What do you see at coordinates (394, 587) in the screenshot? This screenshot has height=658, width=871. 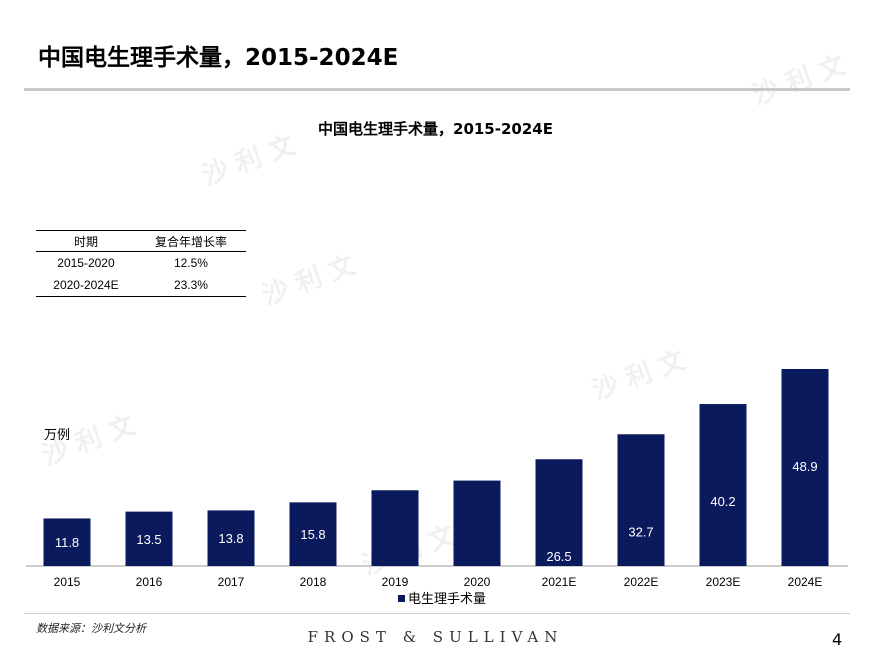 I see `data-label: 18.8` at bounding box center [394, 587].